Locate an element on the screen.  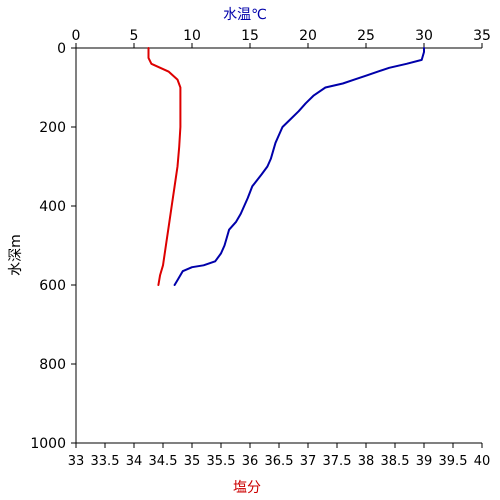
bottom-axis-tick-label: 34.5 is located at coordinates (163, 461).